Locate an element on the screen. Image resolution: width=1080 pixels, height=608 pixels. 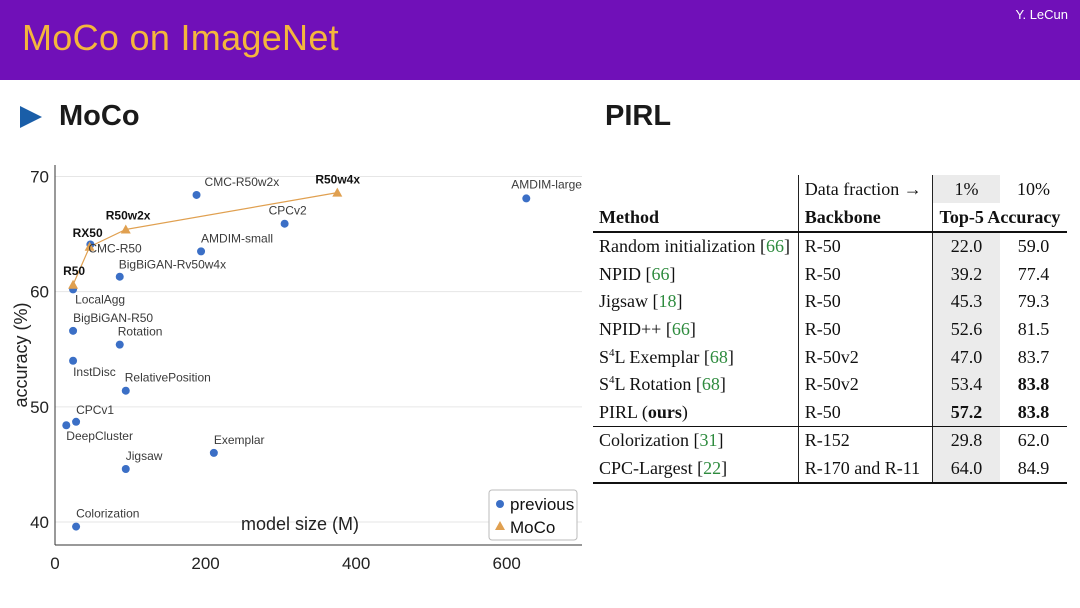
accuracy-1pct-cell: 47.0 is located at coordinates (965, 357).